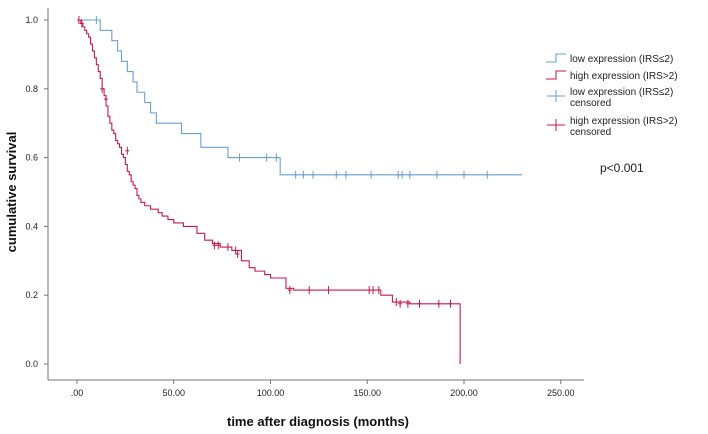  Describe the element at coordinates (271, 393) in the screenshot. I see `x-tick-label: 100.00` at that location.